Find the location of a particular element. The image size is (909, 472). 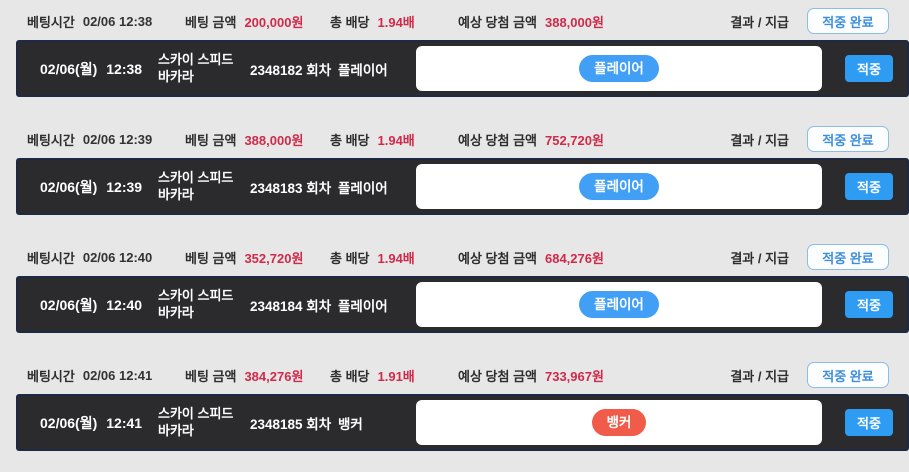

expected-win-group: 예상 당첨 금액 388,000원 is located at coordinates (531, 21).